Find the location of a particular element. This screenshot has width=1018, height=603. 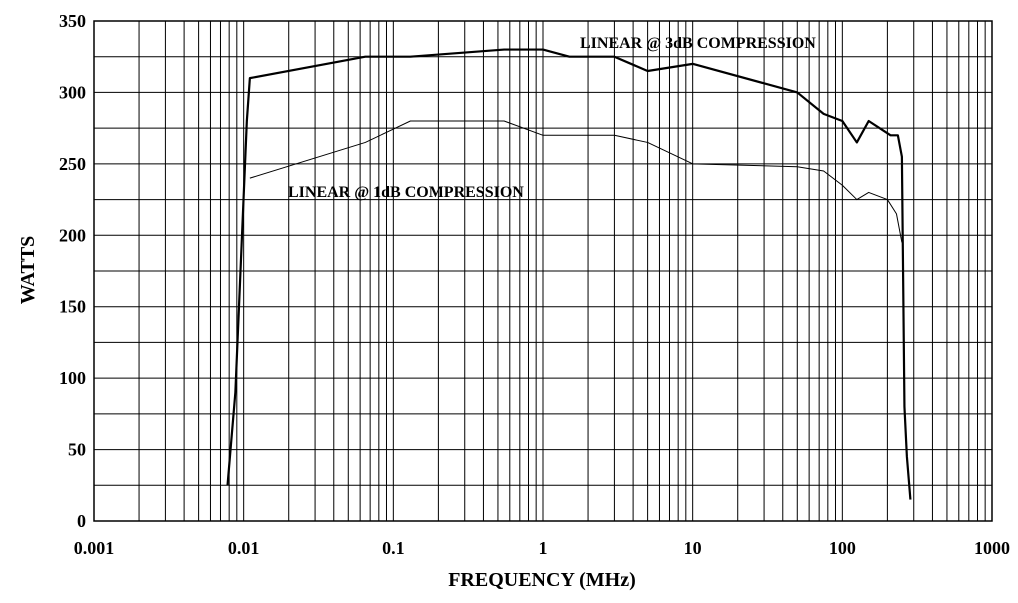

series-line-1db-compression is located at coordinates (576, 181).